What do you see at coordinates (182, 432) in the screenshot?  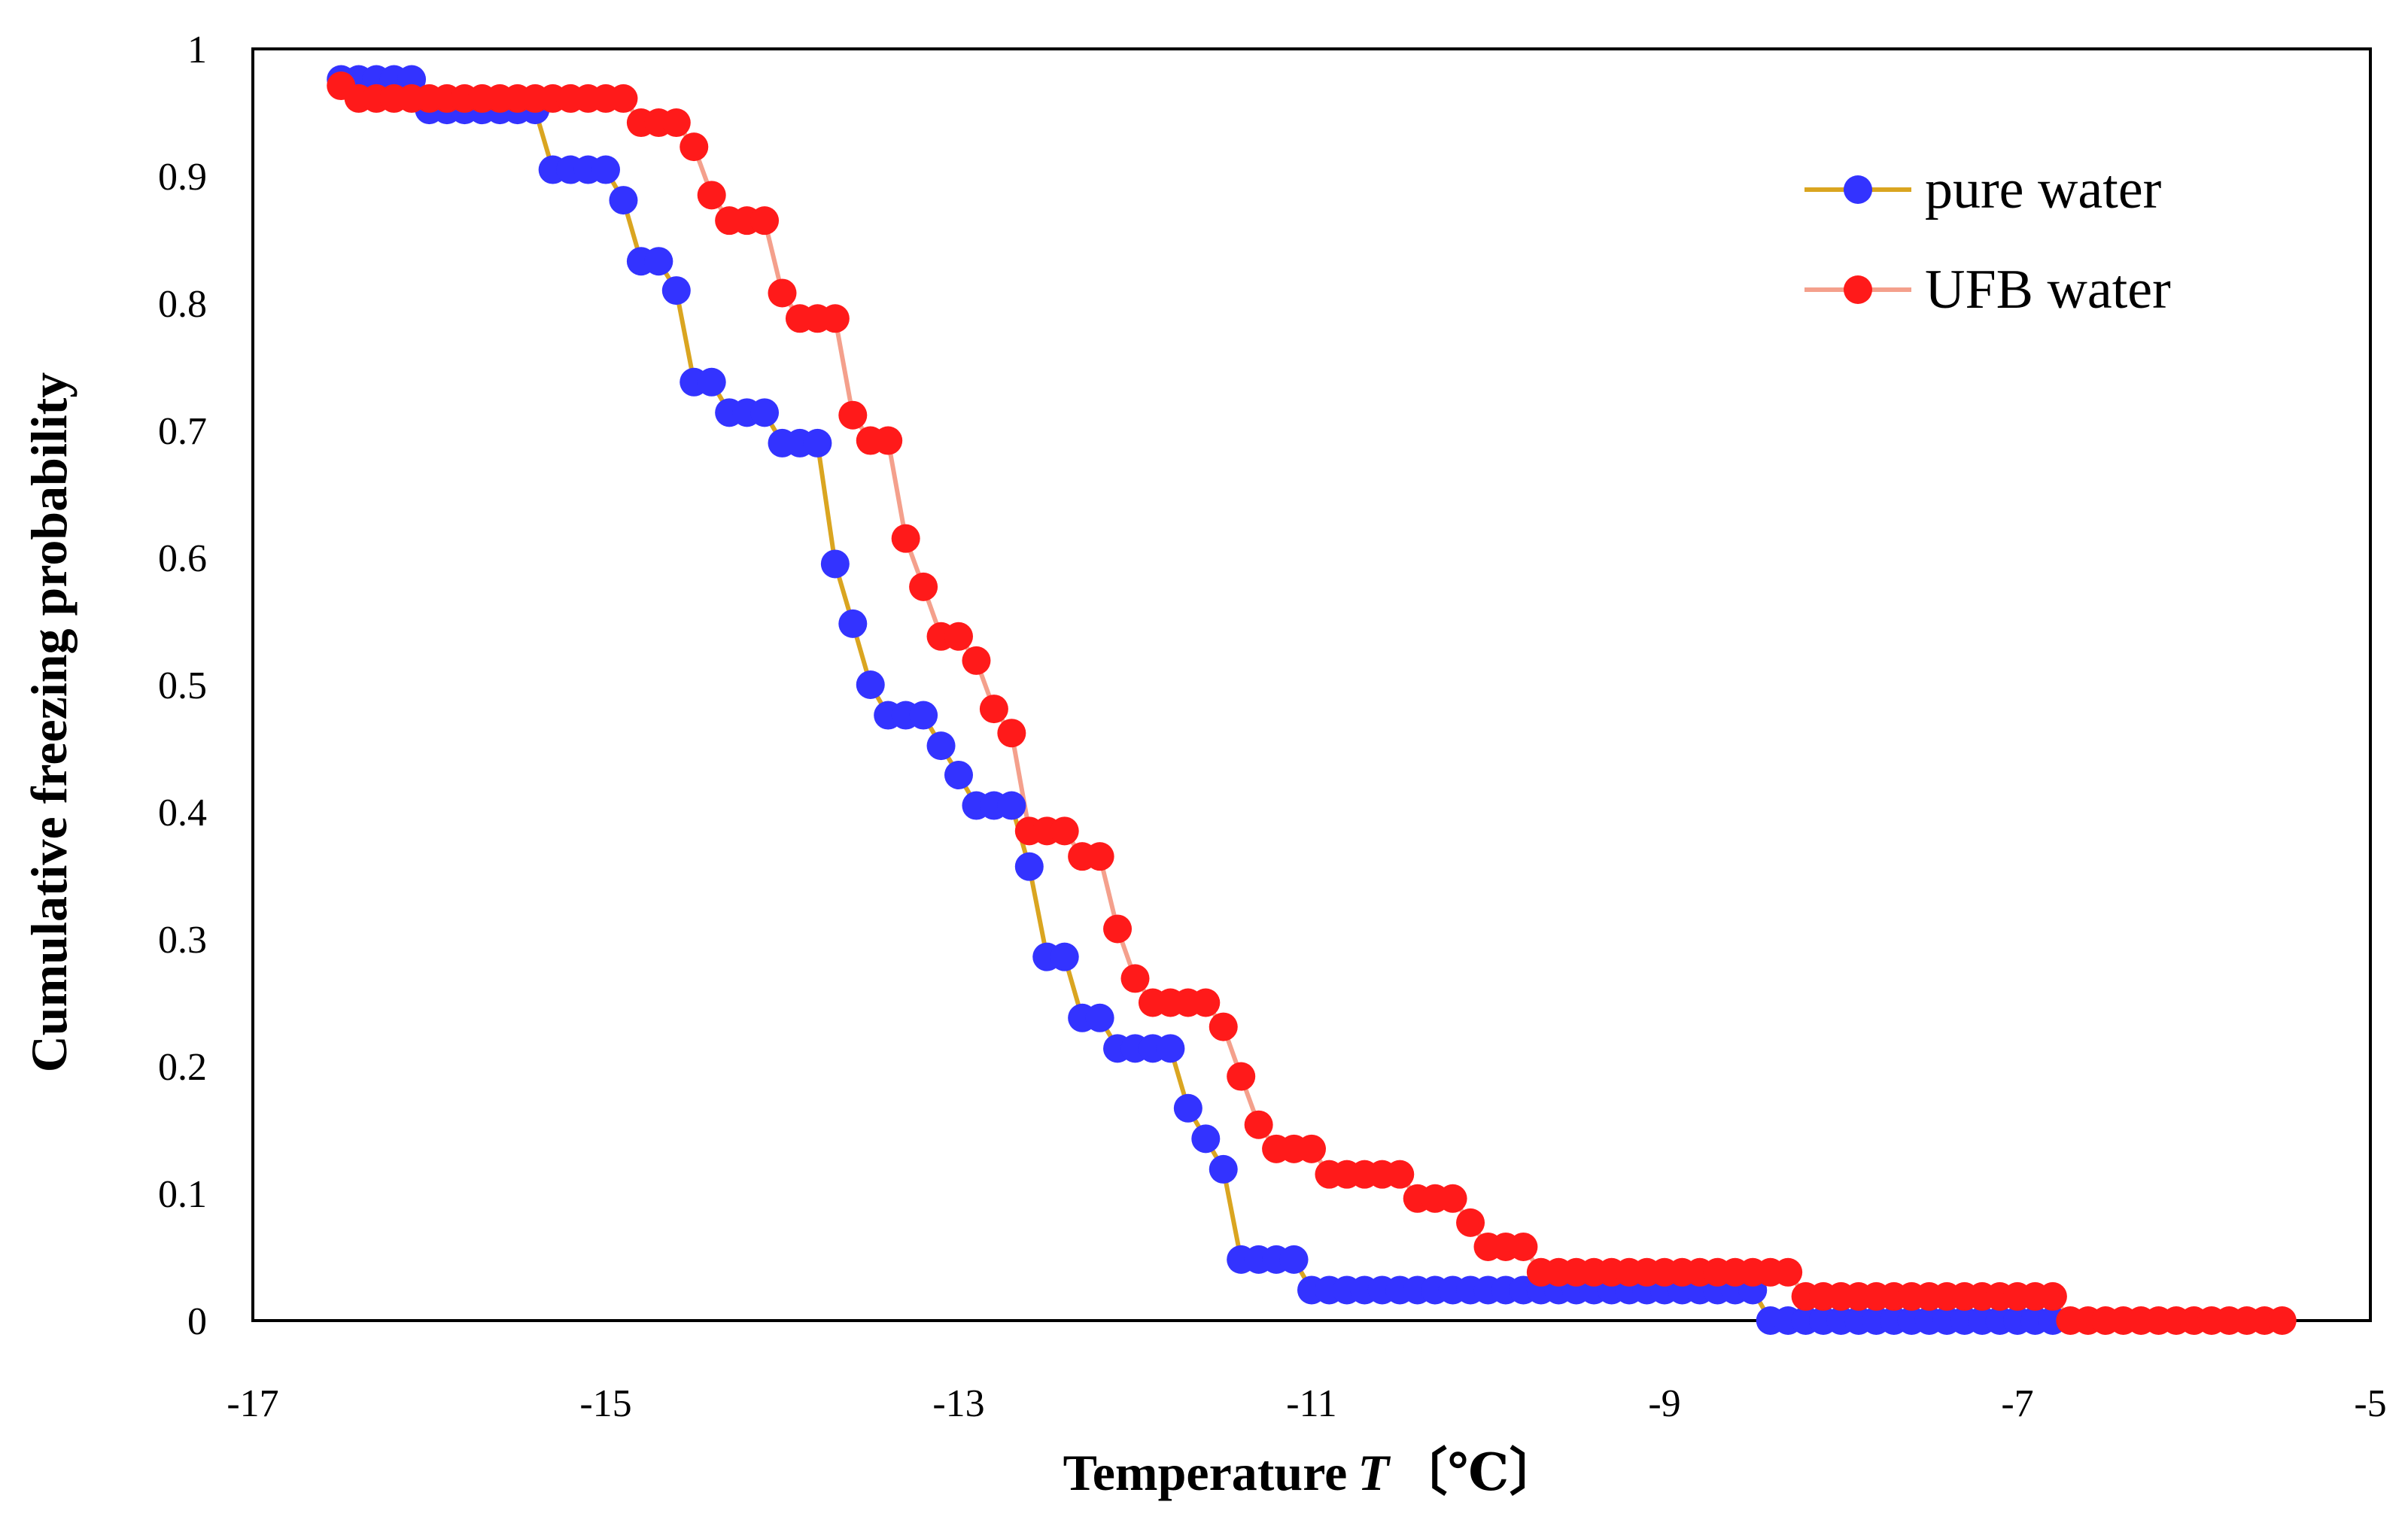 I see `y-tick-label: 0.7` at bounding box center [182, 432].